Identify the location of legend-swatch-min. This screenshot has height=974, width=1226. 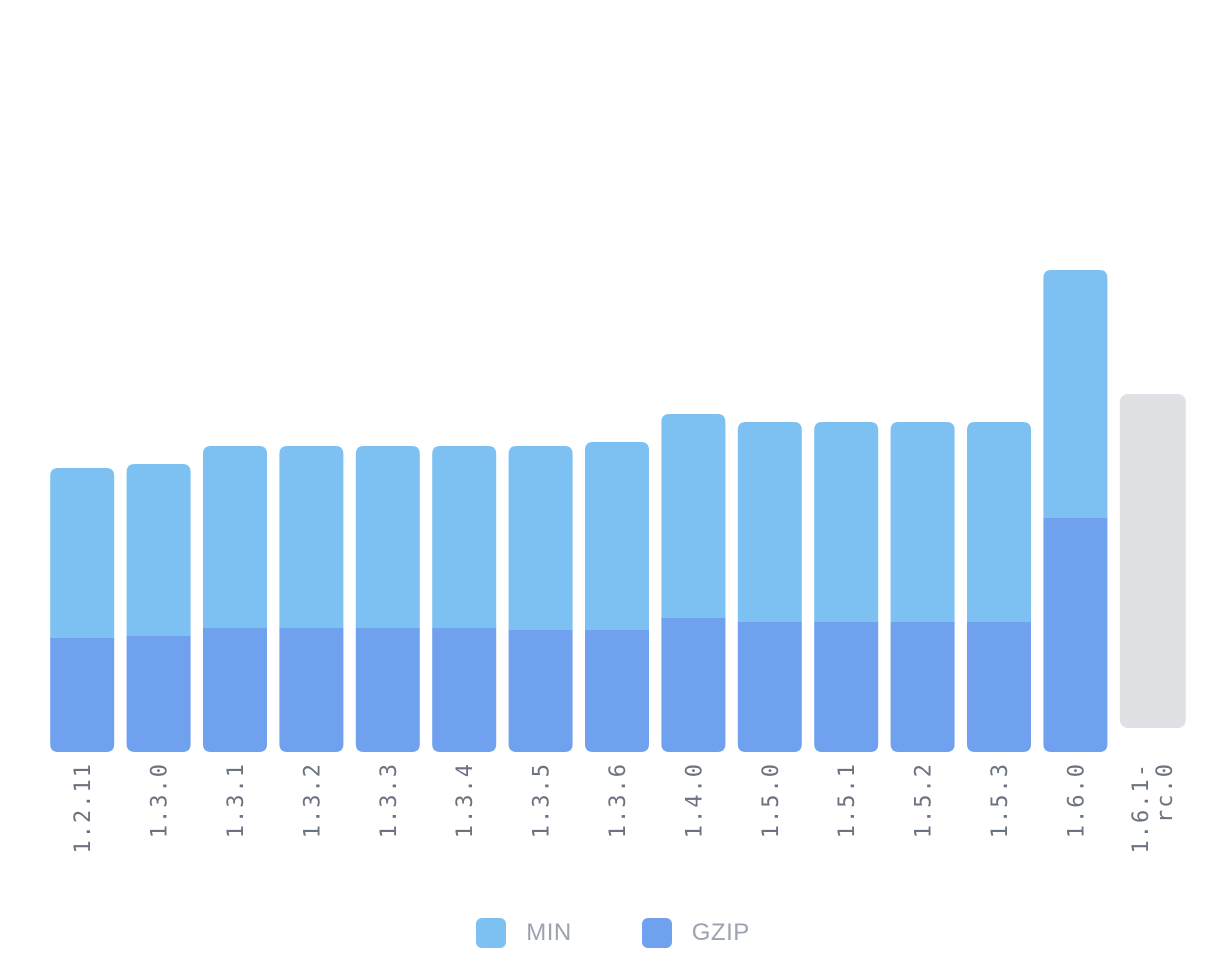
(491, 933).